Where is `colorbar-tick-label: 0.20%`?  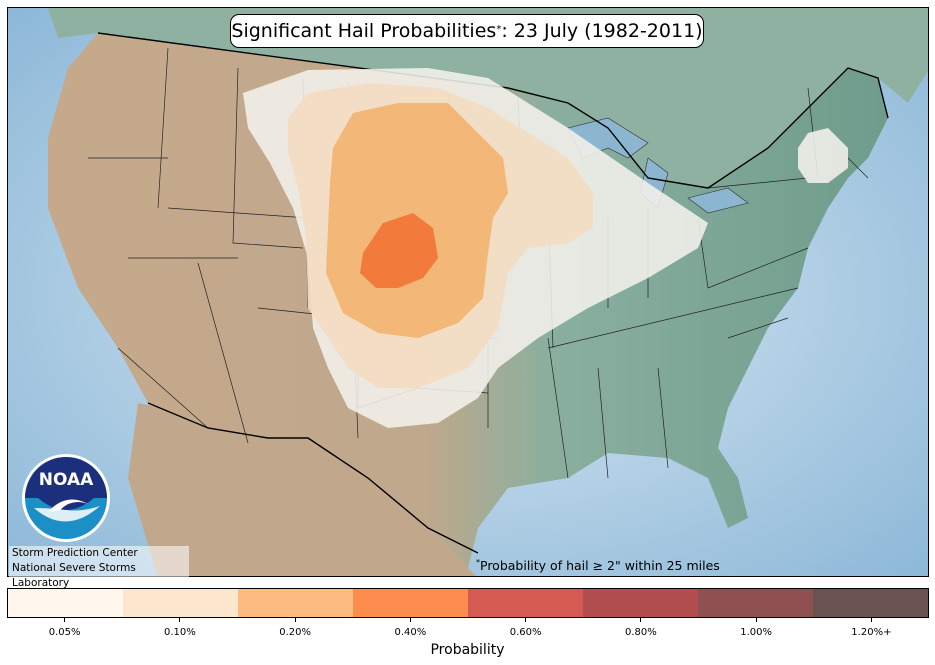
colorbar-tick-label: 0.20% is located at coordinates (295, 632).